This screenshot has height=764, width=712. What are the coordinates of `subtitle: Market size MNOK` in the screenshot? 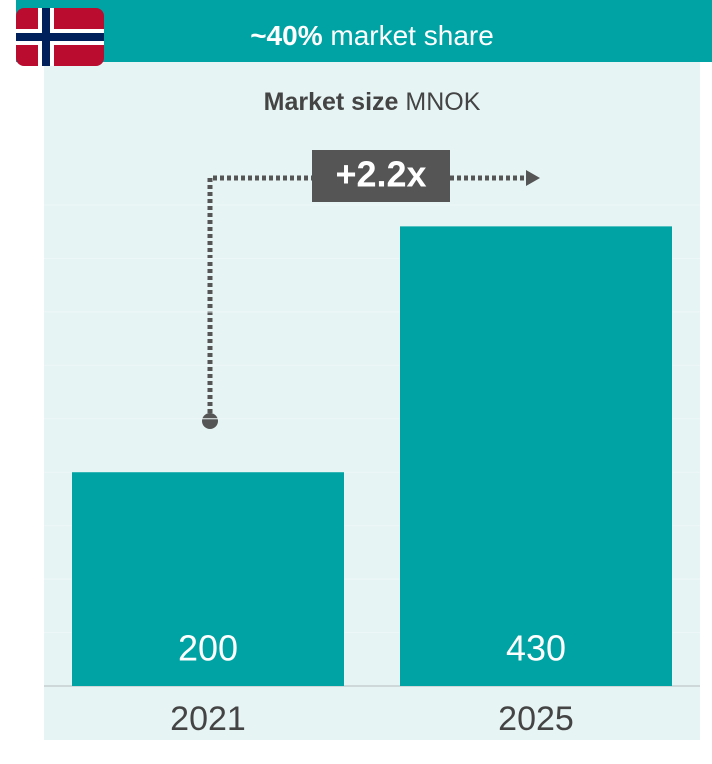 It's located at (372, 102).